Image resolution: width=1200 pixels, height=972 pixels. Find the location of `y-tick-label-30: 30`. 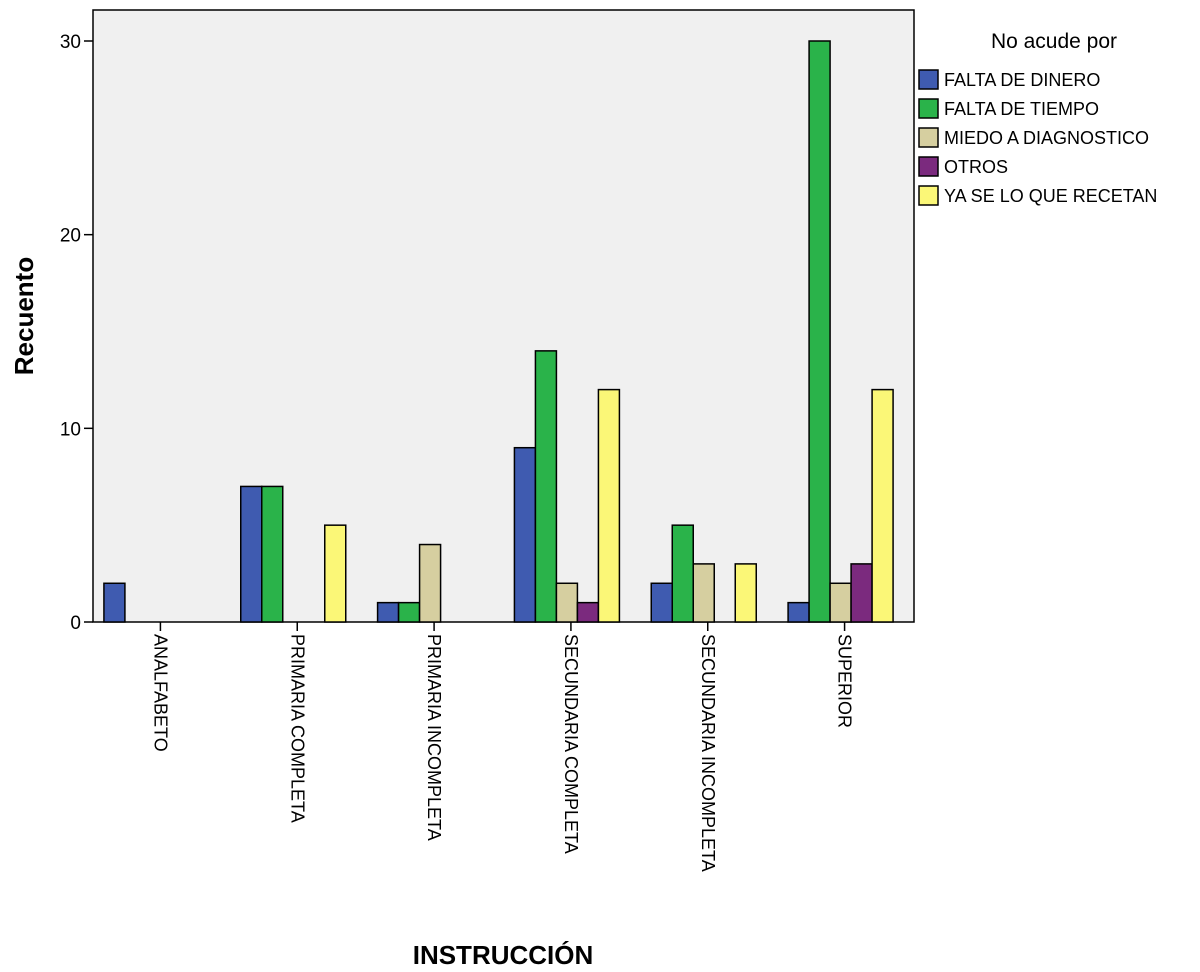

y-tick-label-30: 30 is located at coordinates (70, 42).